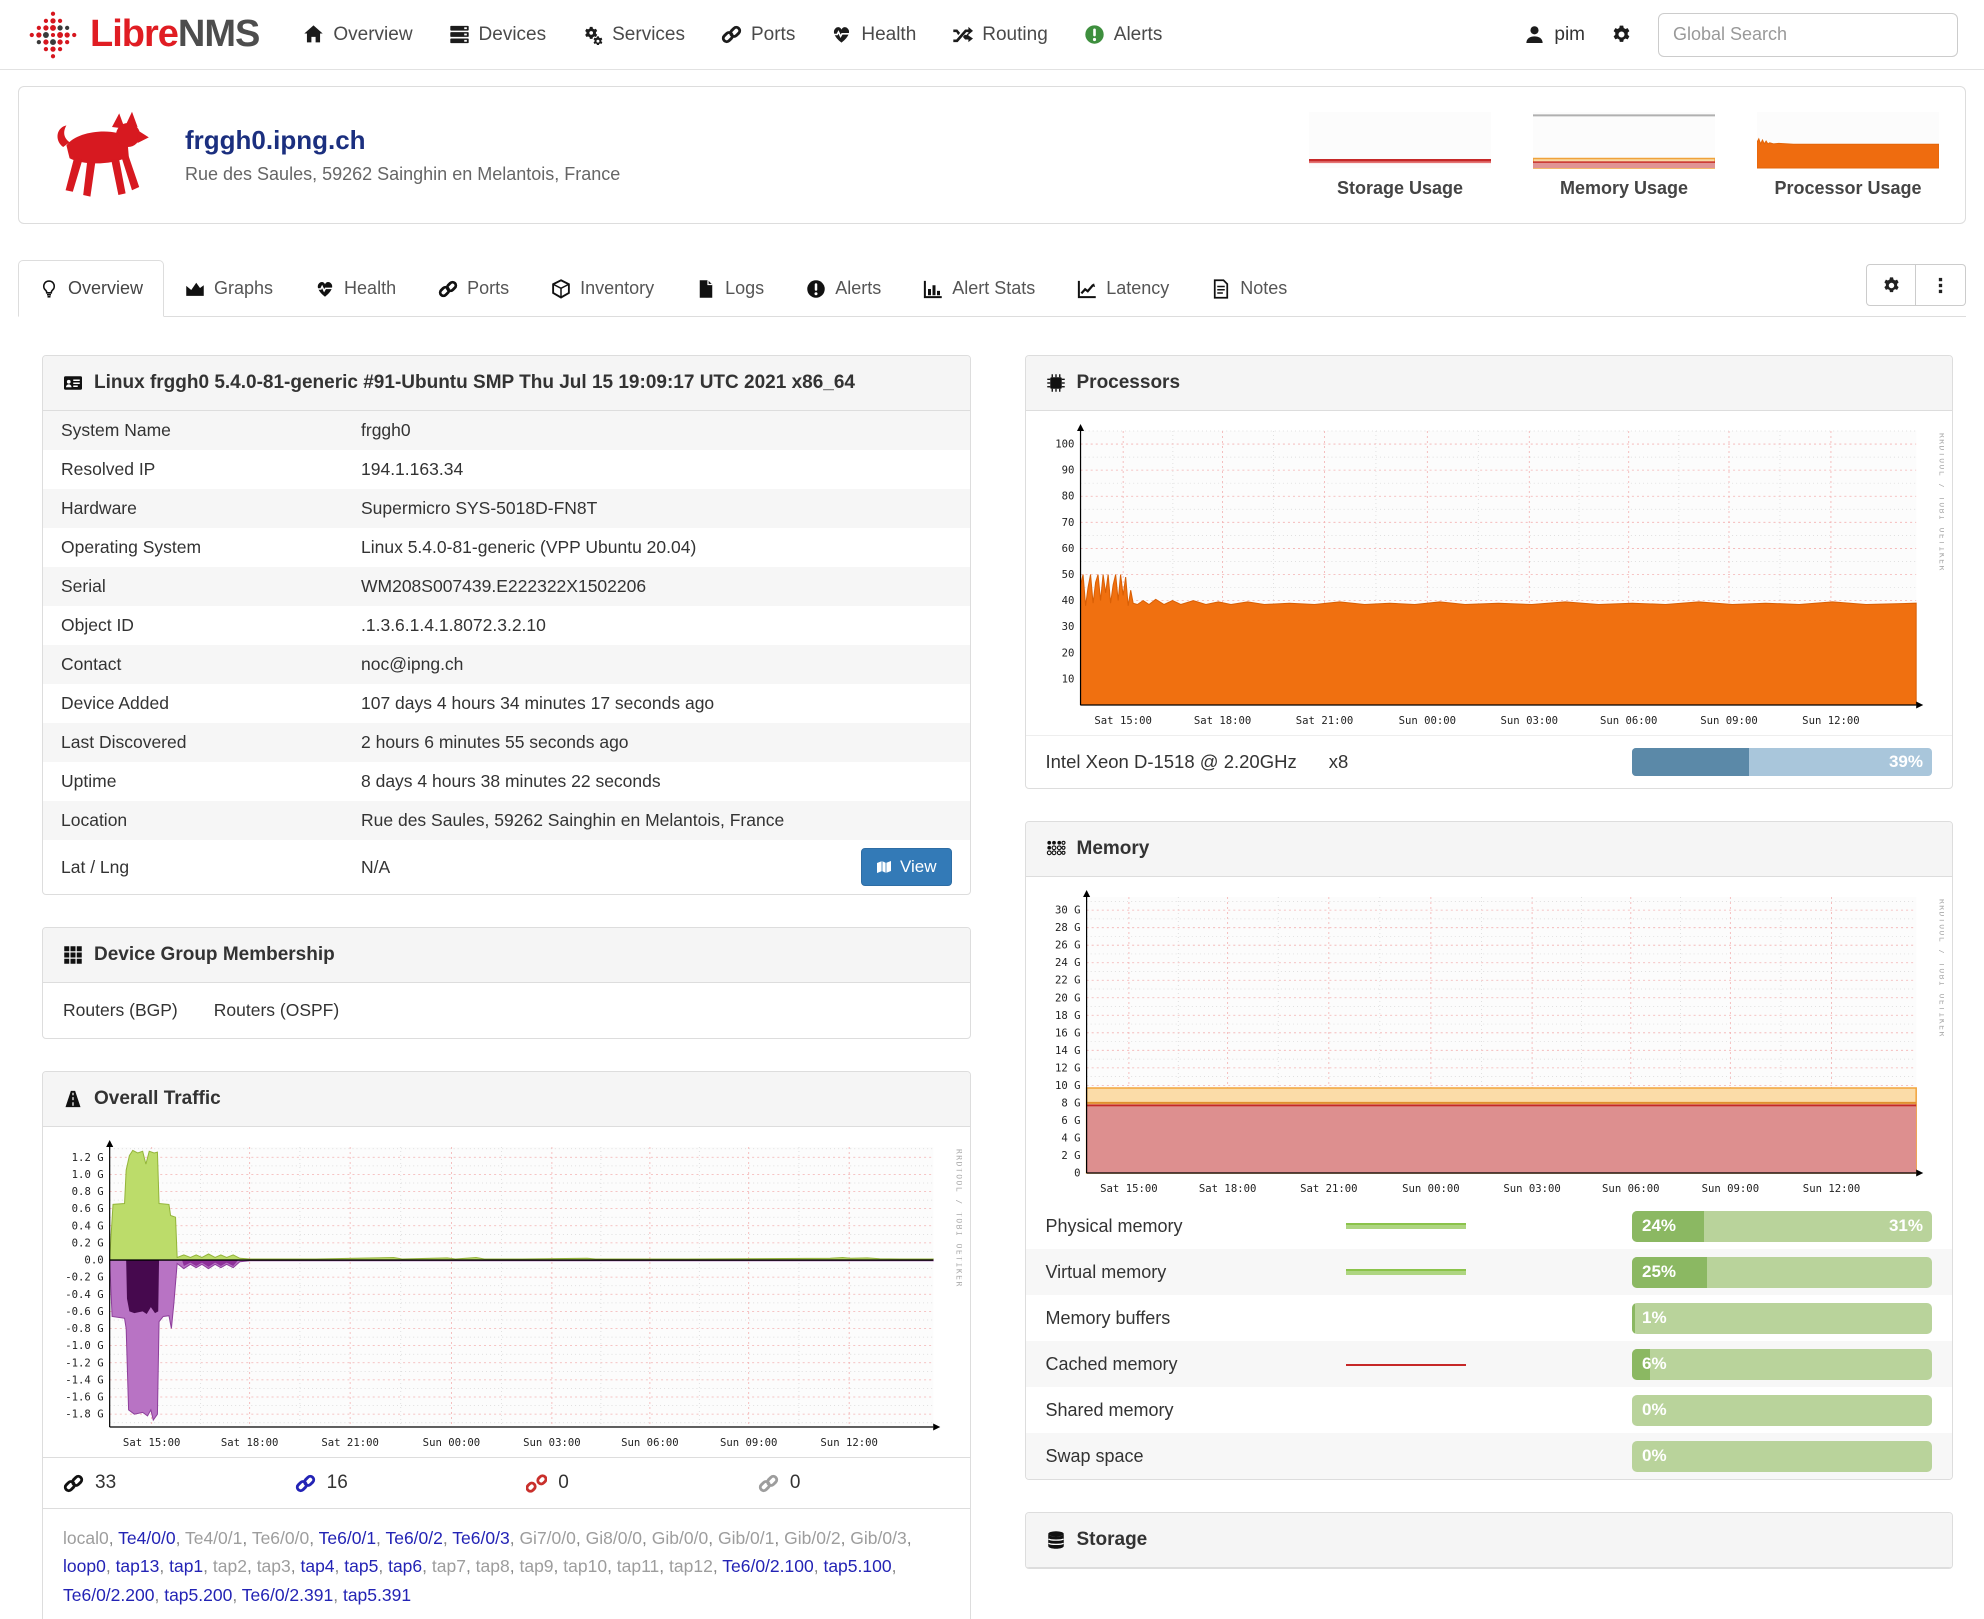 The image size is (1984, 1619). Describe the element at coordinates (649, 1443) in the screenshot. I see `svg-text: Sun 06:00` at that location.